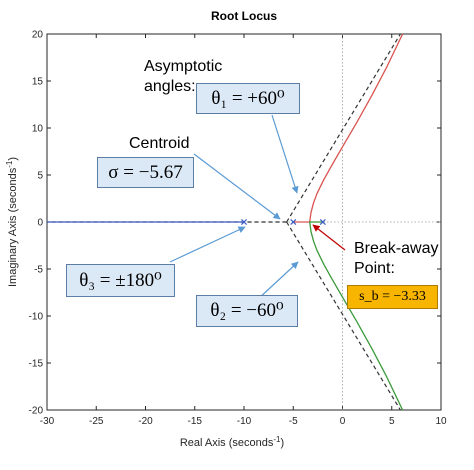 The image size is (474, 470). What do you see at coordinates (244, 421) in the screenshot?
I see `x-tick-label: -10` at bounding box center [244, 421].